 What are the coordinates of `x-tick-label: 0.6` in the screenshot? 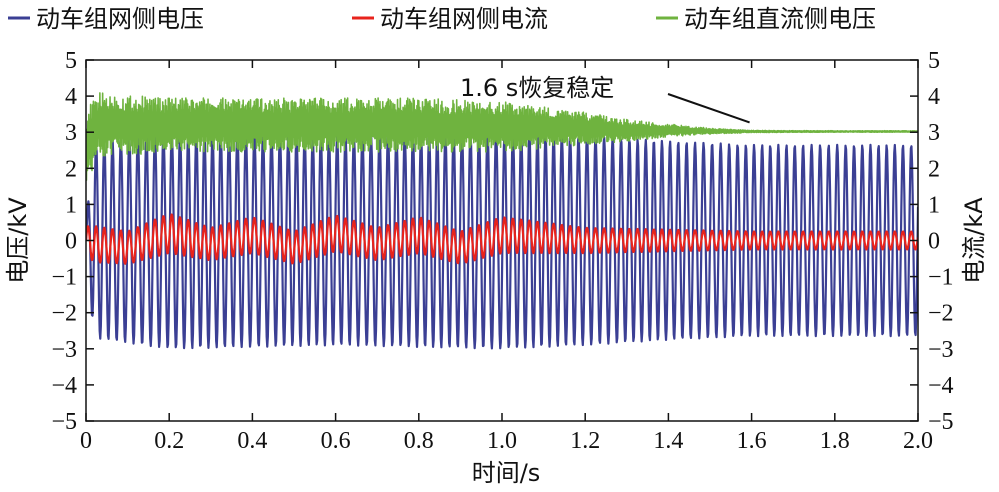 It's located at (336, 441).